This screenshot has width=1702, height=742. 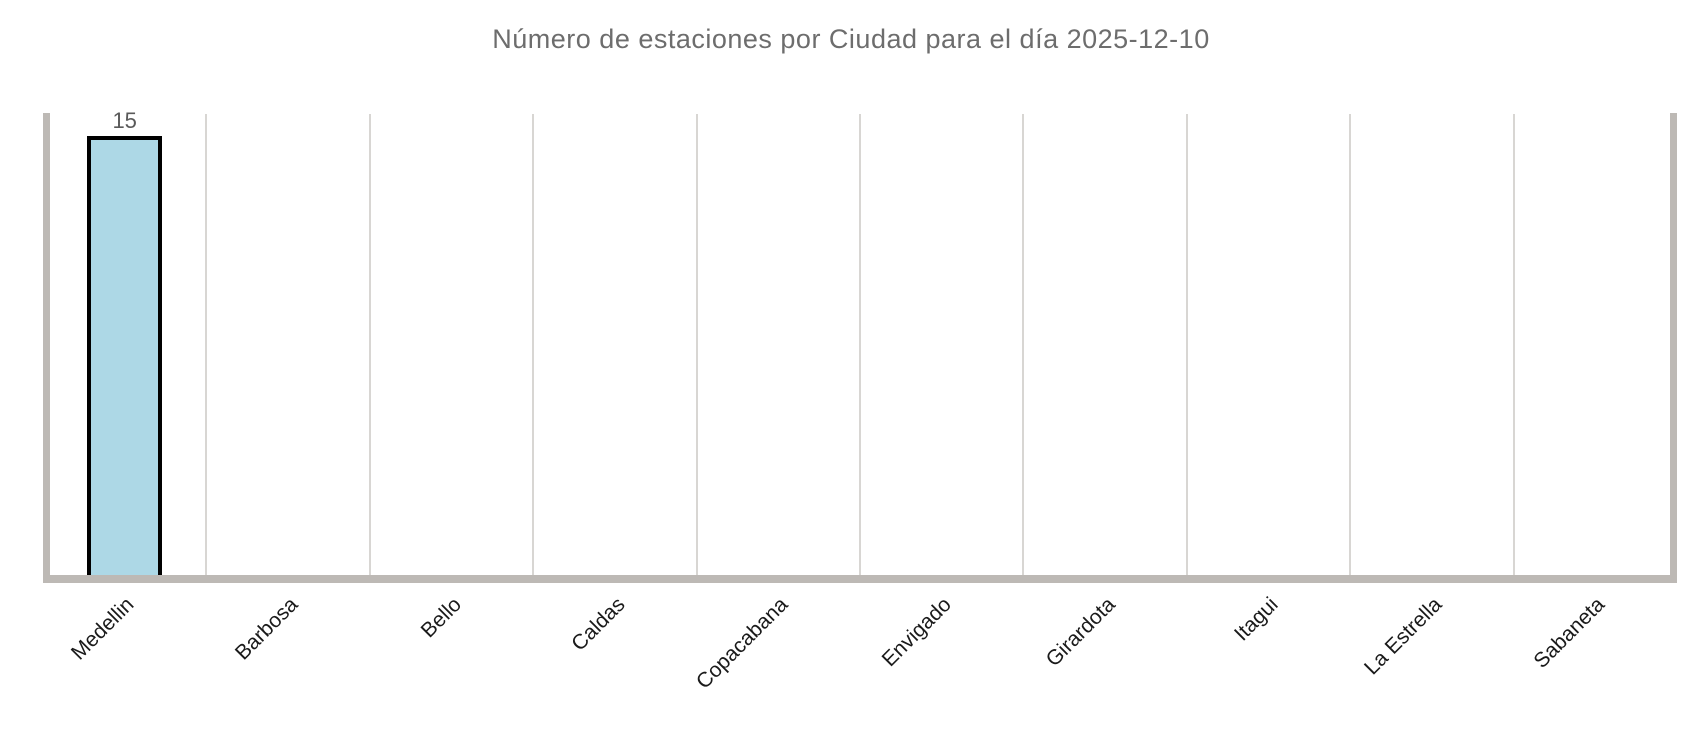 What do you see at coordinates (1080, 632) in the screenshot?
I see `x-tick-label: Girardota` at bounding box center [1080, 632].